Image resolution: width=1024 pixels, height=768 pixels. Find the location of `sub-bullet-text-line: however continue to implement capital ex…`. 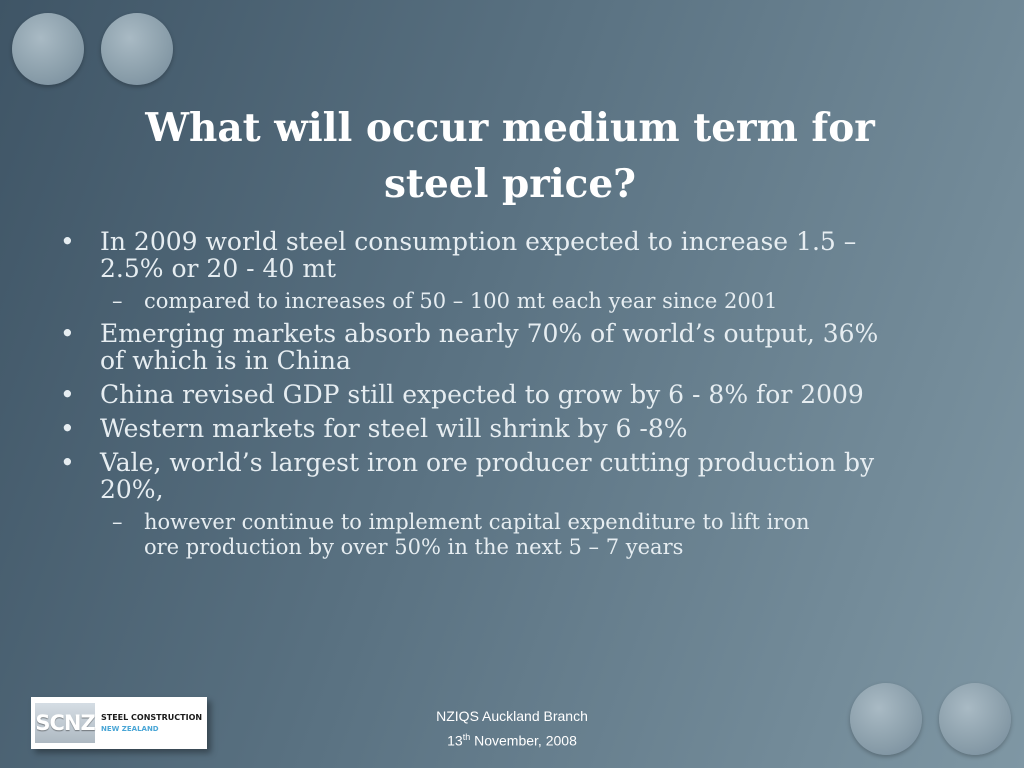

sub-bullet-text-line: however continue to implement capital ex… is located at coordinates (477, 522).